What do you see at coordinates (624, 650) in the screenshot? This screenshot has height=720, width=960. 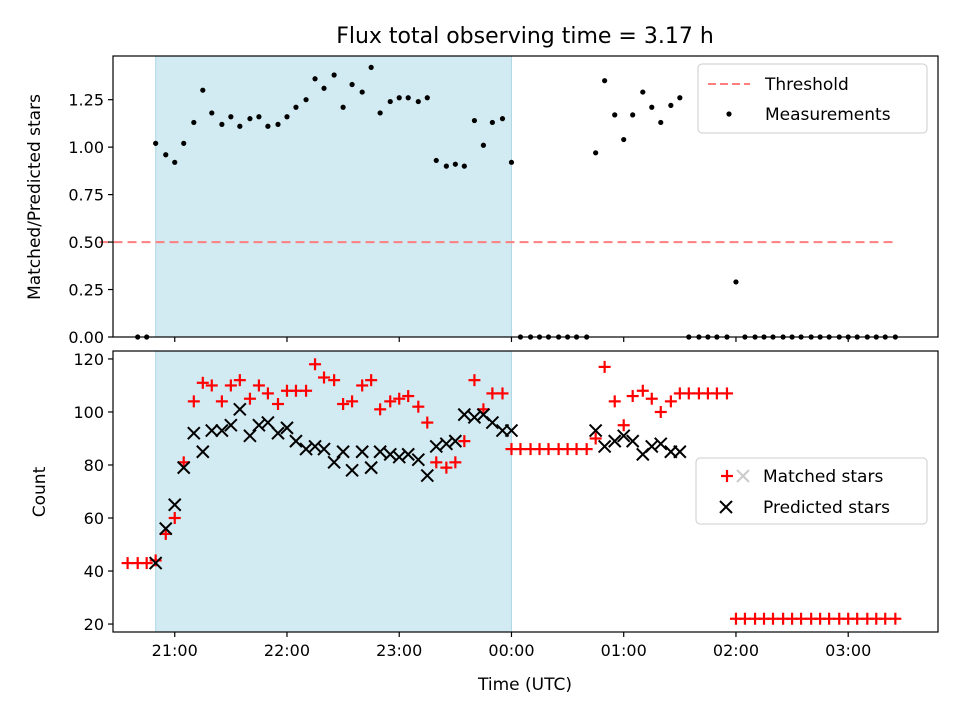 I see `x-tick-label: 01:00` at bounding box center [624, 650].